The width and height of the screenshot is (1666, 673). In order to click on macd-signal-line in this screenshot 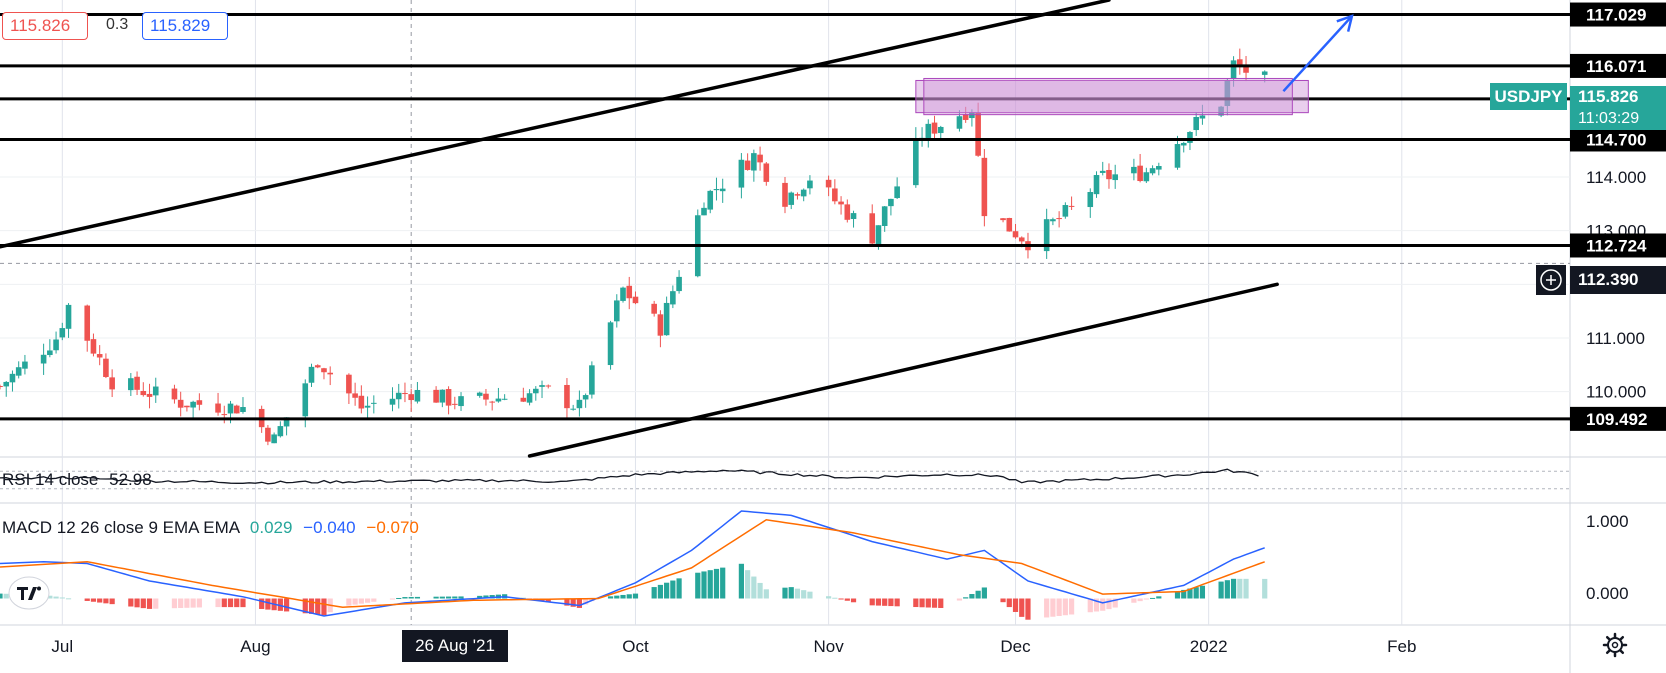, I will do `click(632, 564)`.